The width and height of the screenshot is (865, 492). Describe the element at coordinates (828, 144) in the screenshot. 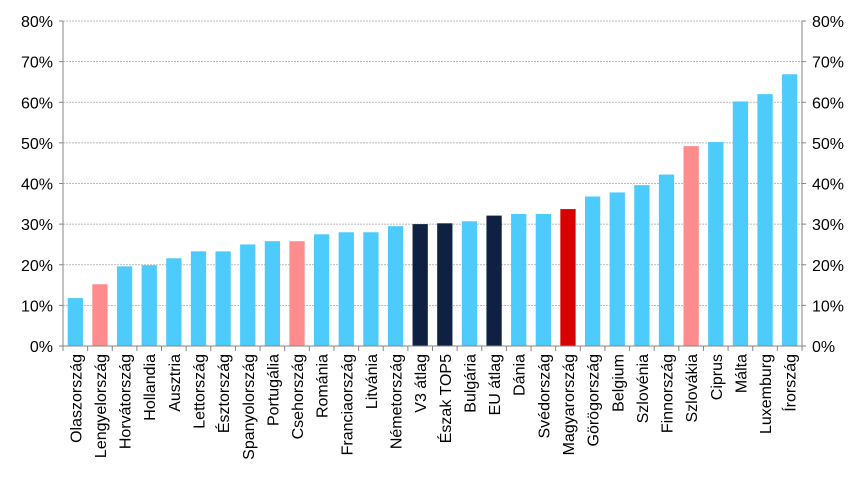

I see `y-tick-label-right: 50%` at that location.